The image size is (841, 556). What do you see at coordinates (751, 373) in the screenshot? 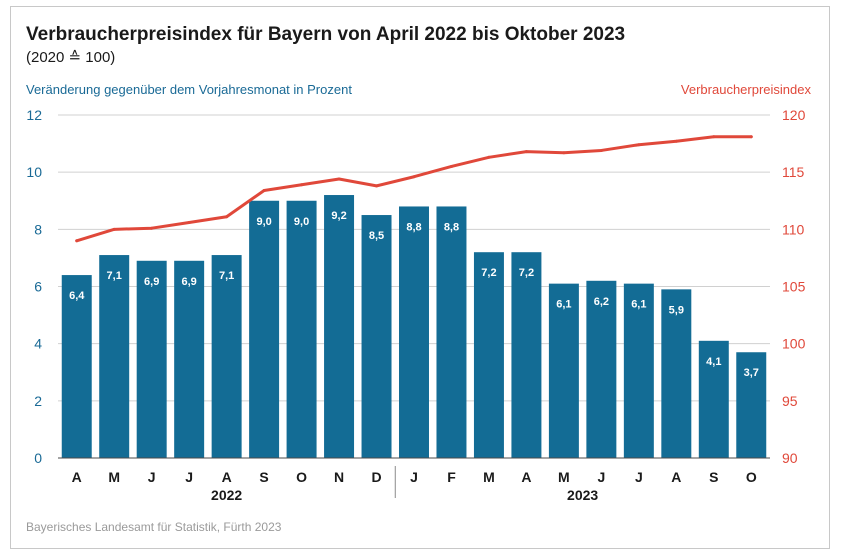
I see `bar-value-label: 3,7` at bounding box center [751, 373].